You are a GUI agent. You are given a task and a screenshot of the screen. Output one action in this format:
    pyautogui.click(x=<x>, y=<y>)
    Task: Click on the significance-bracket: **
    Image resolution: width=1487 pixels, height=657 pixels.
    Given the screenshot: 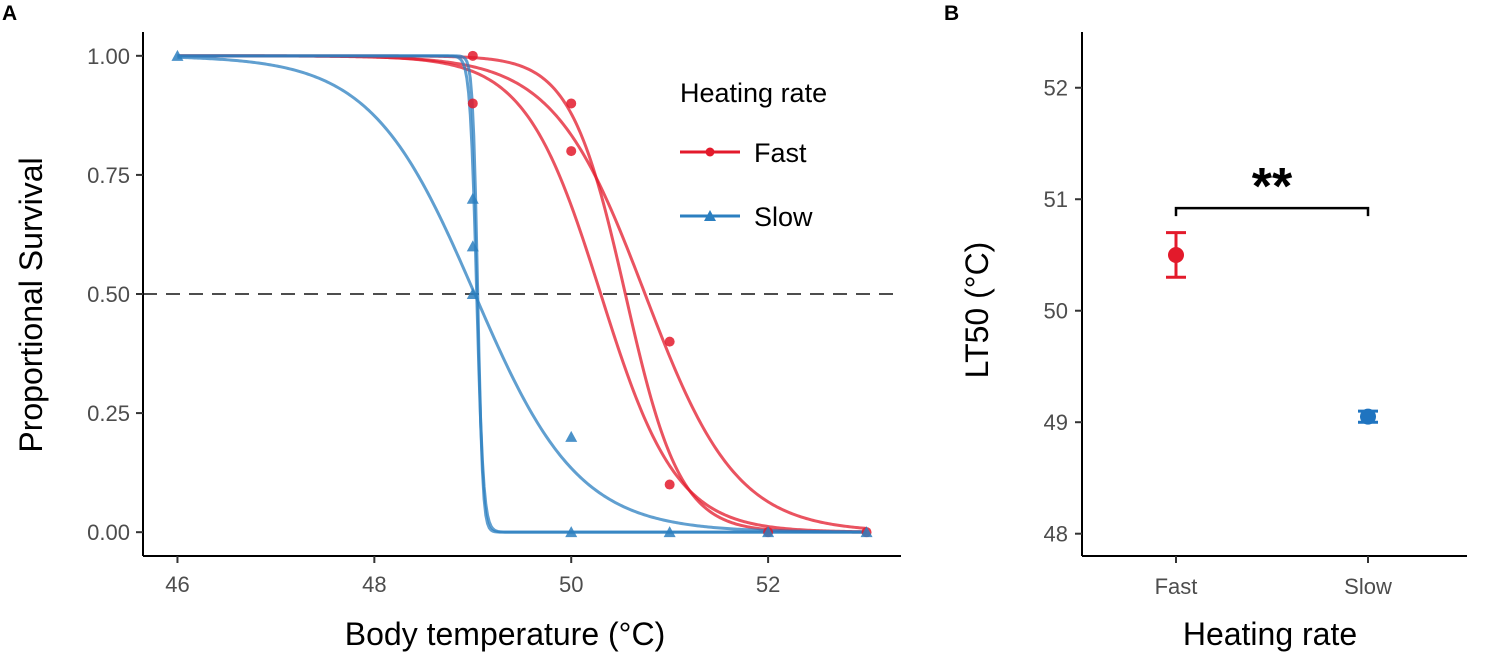 What is the action you would take?
    pyautogui.click(x=1272, y=187)
    